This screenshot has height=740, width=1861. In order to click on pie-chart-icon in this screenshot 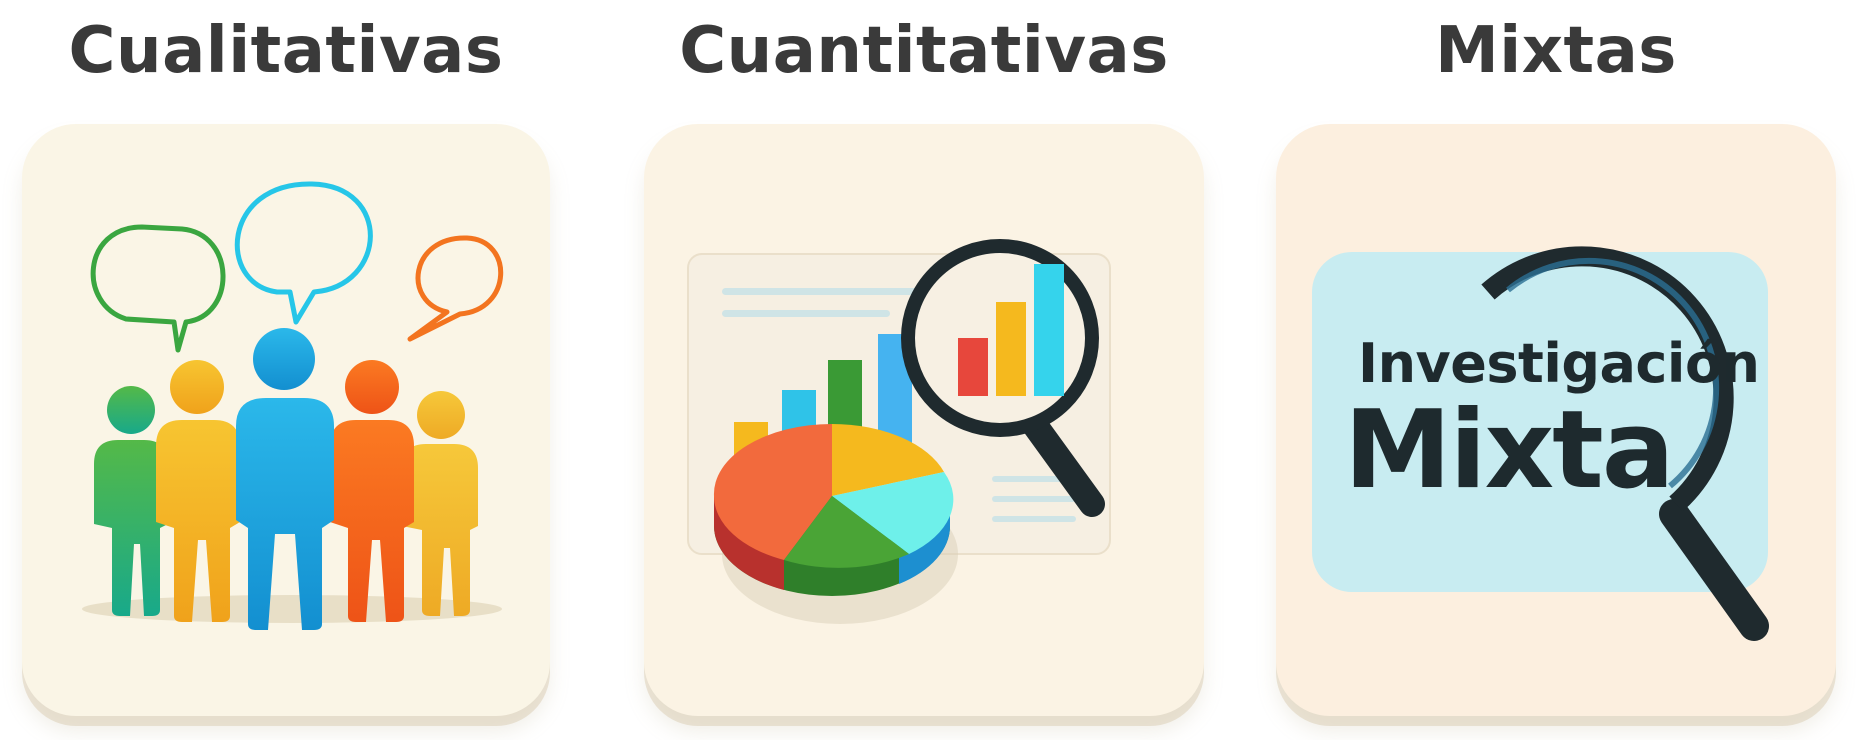, I will do `click(835, 524)`.